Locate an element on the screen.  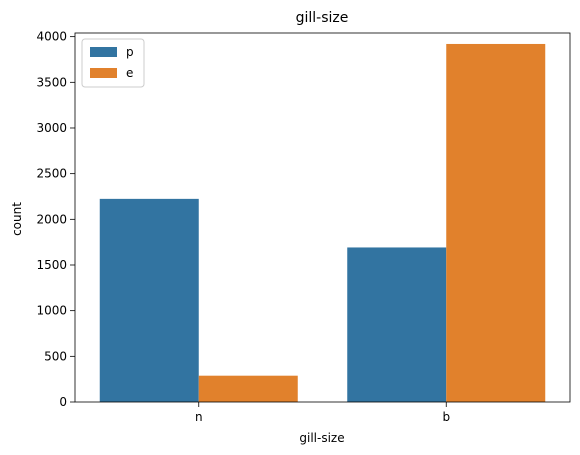
legend-label-p: p is located at coordinates (130, 52).